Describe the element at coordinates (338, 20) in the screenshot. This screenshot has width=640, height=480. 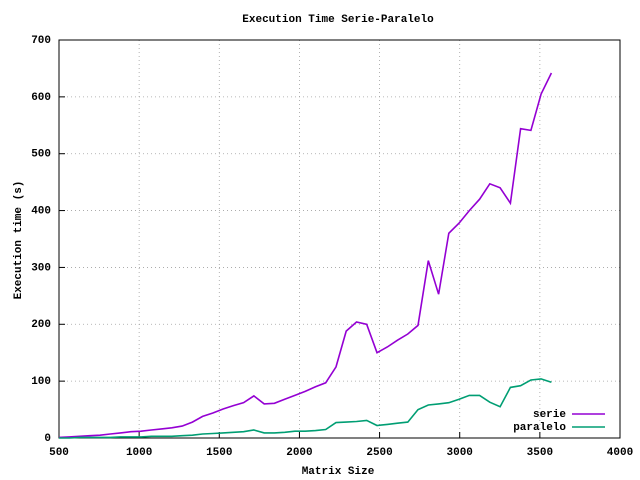
I see `chart-title: Execution Time Serie-Paralelo` at that location.